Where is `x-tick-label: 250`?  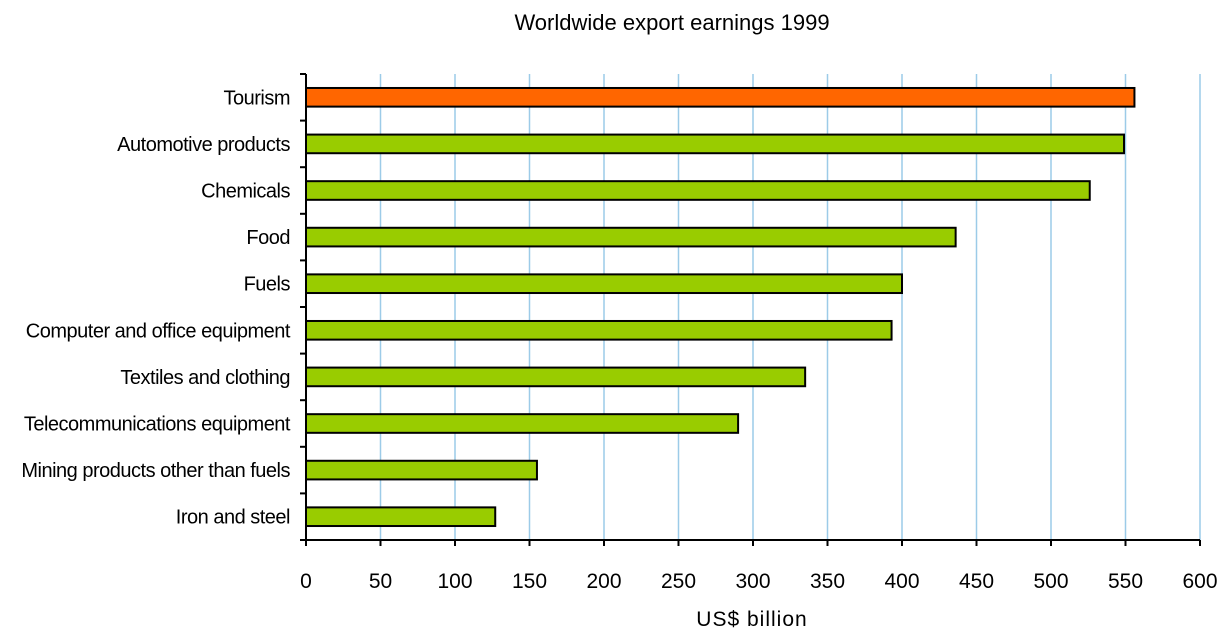 x-tick-label: 250 is located at coordinates (678, 581).